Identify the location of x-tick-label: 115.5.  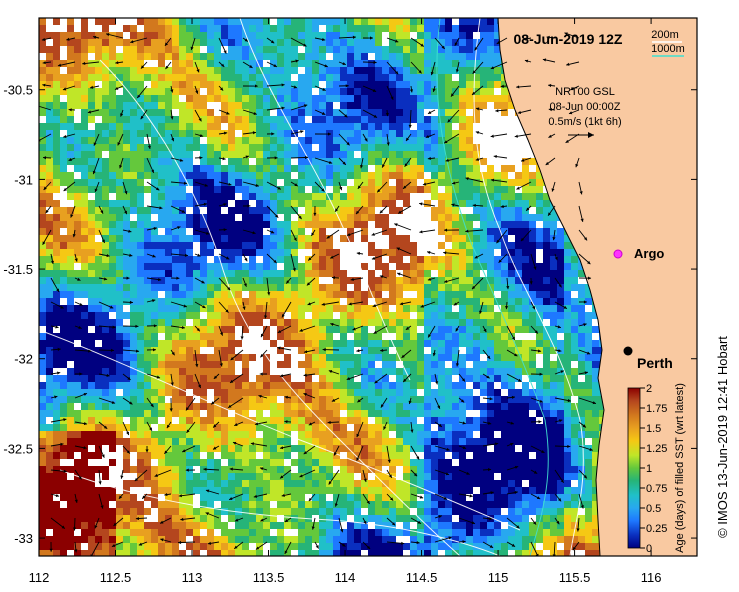
(575, 577).